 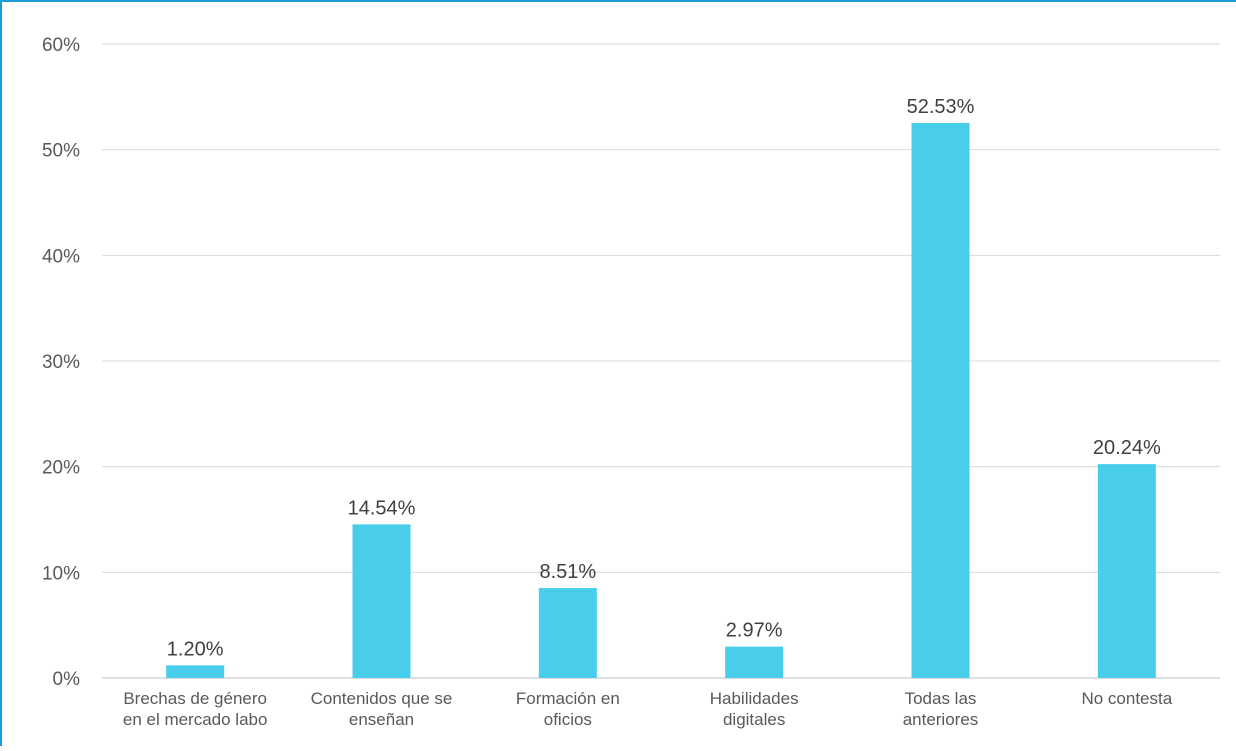 What do you see at coordinates (195, 709) in the screenshot?
I see `category-label: Brechas de género en el mercado labo` at bounding box center [195, 709].